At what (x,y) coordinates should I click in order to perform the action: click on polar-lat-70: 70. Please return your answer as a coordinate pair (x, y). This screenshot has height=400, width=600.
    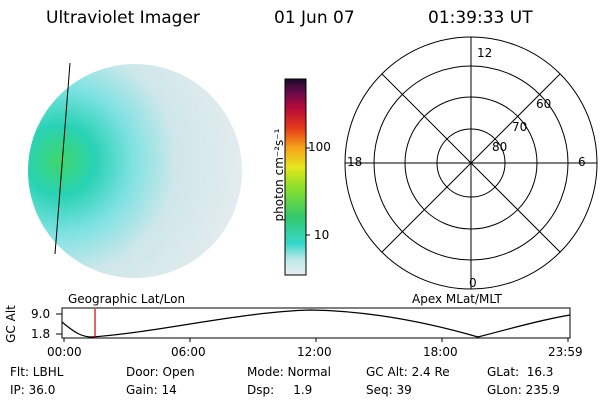
    Looking at the image, I should click on (520, 127).